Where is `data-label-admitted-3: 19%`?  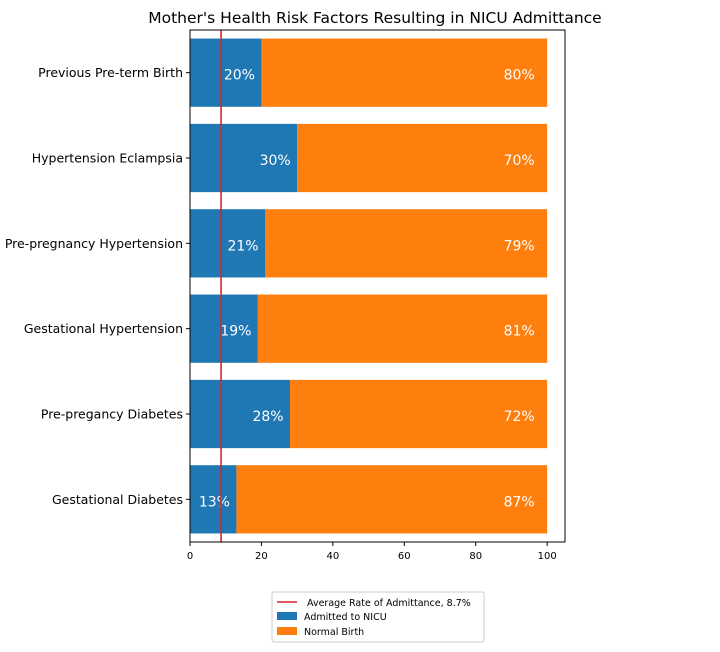
data-label-admitted-3: 19% is located at coordinates (235, 332).